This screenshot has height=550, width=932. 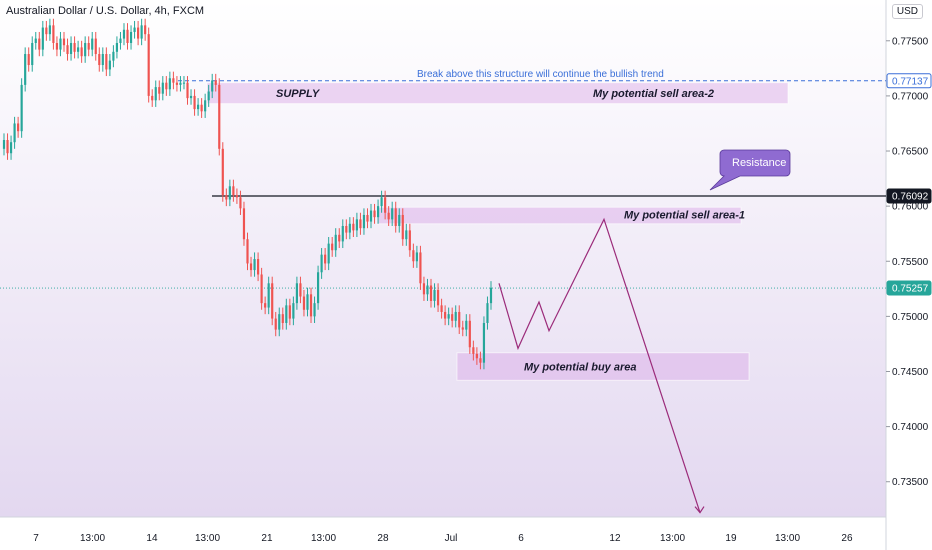 I want to click on x-tick-label: 7, so click(x=36, y=538).